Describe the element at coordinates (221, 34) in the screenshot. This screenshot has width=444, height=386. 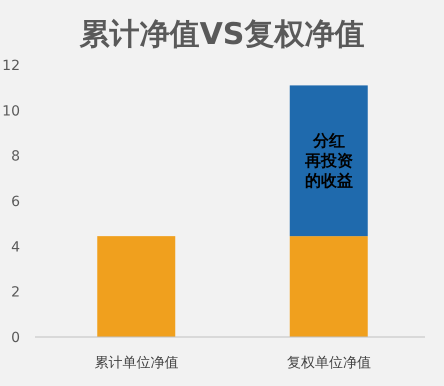
I see `chart-title: 累计净值VS复权净值` at that location.